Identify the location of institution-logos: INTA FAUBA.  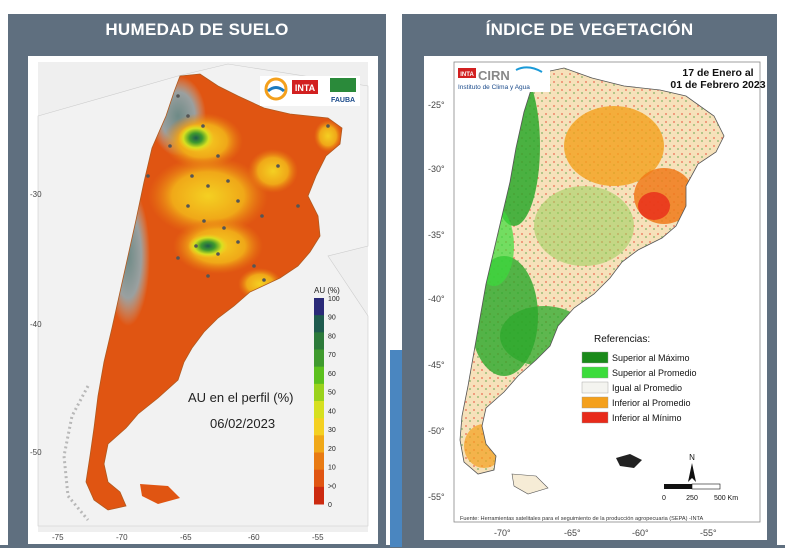
(310, 91).